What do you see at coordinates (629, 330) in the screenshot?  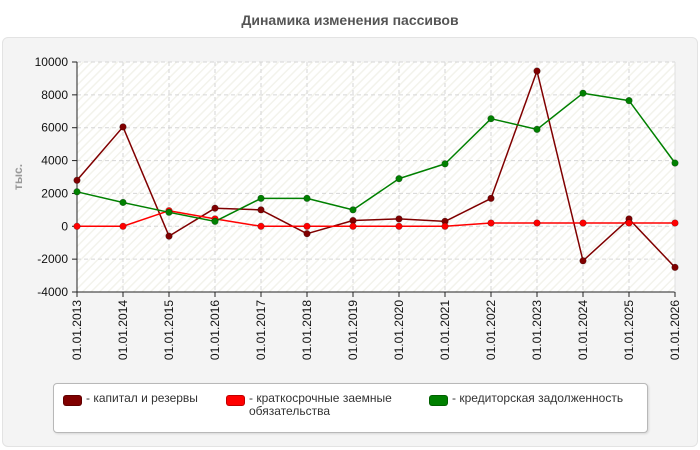 I see `x-tick-label: 01.01.2025` at bounding box center [629, 330].